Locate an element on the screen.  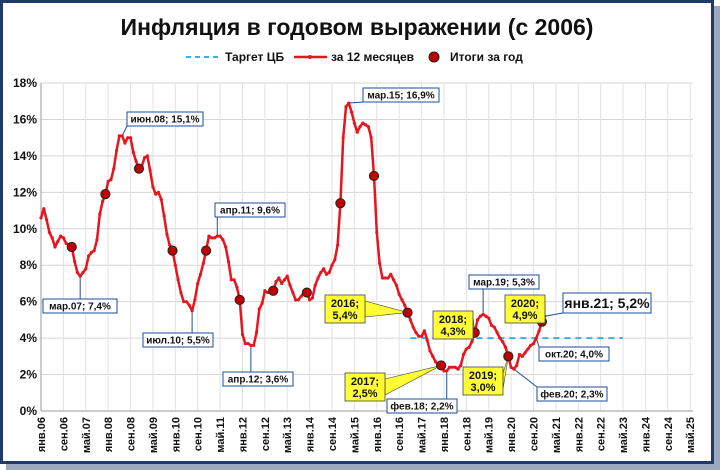
legend-monthly-label: за 12 месяцев is located at coordinates (372, 57).